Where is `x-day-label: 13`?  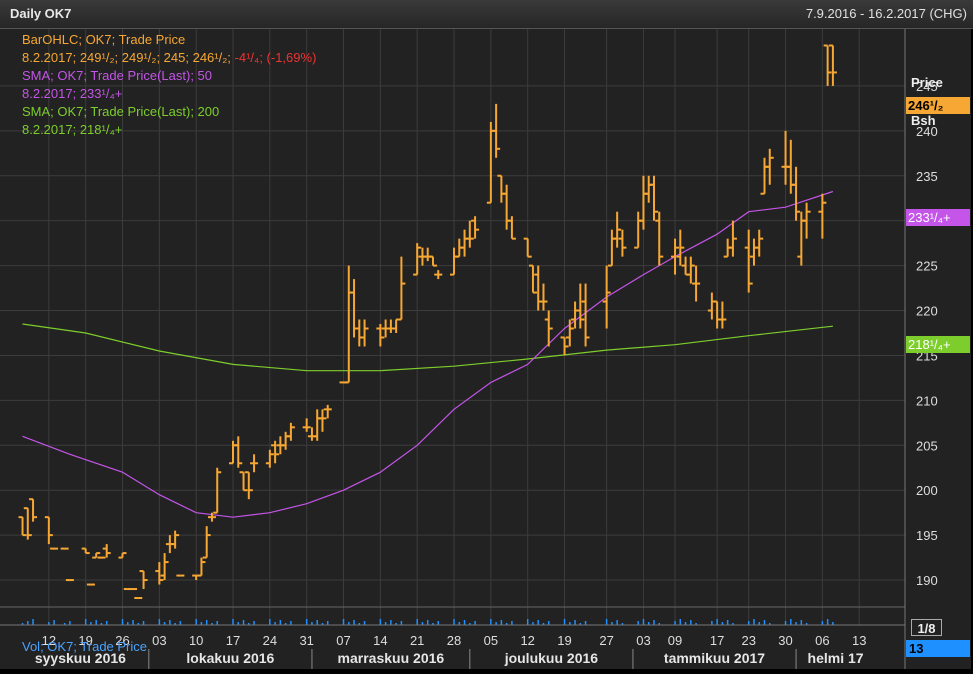 x-day-label: 13 is located at coordinates (859, 640).